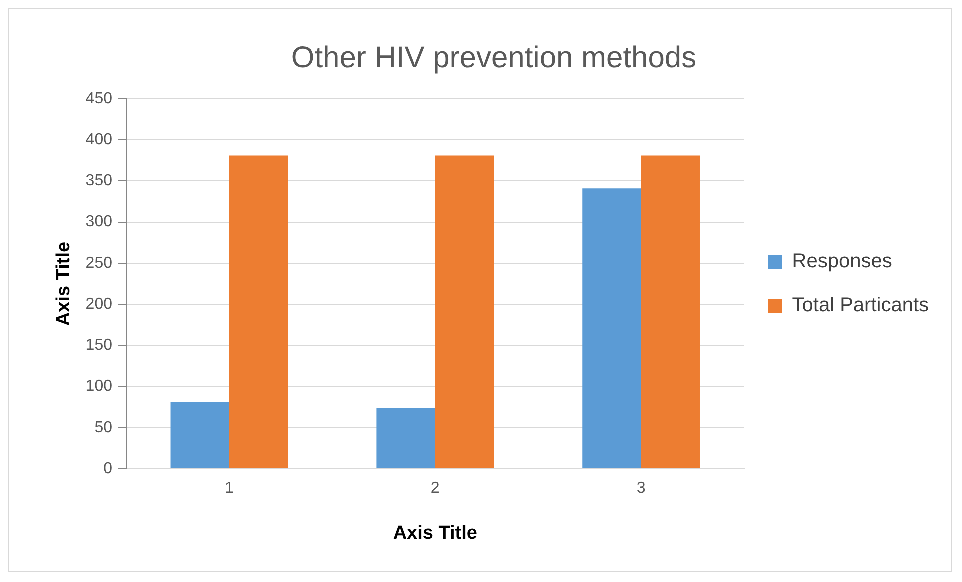 The height and width of the screenshot is (582, 962). I want to click on y-tick-label: 350, so click(99, 181).